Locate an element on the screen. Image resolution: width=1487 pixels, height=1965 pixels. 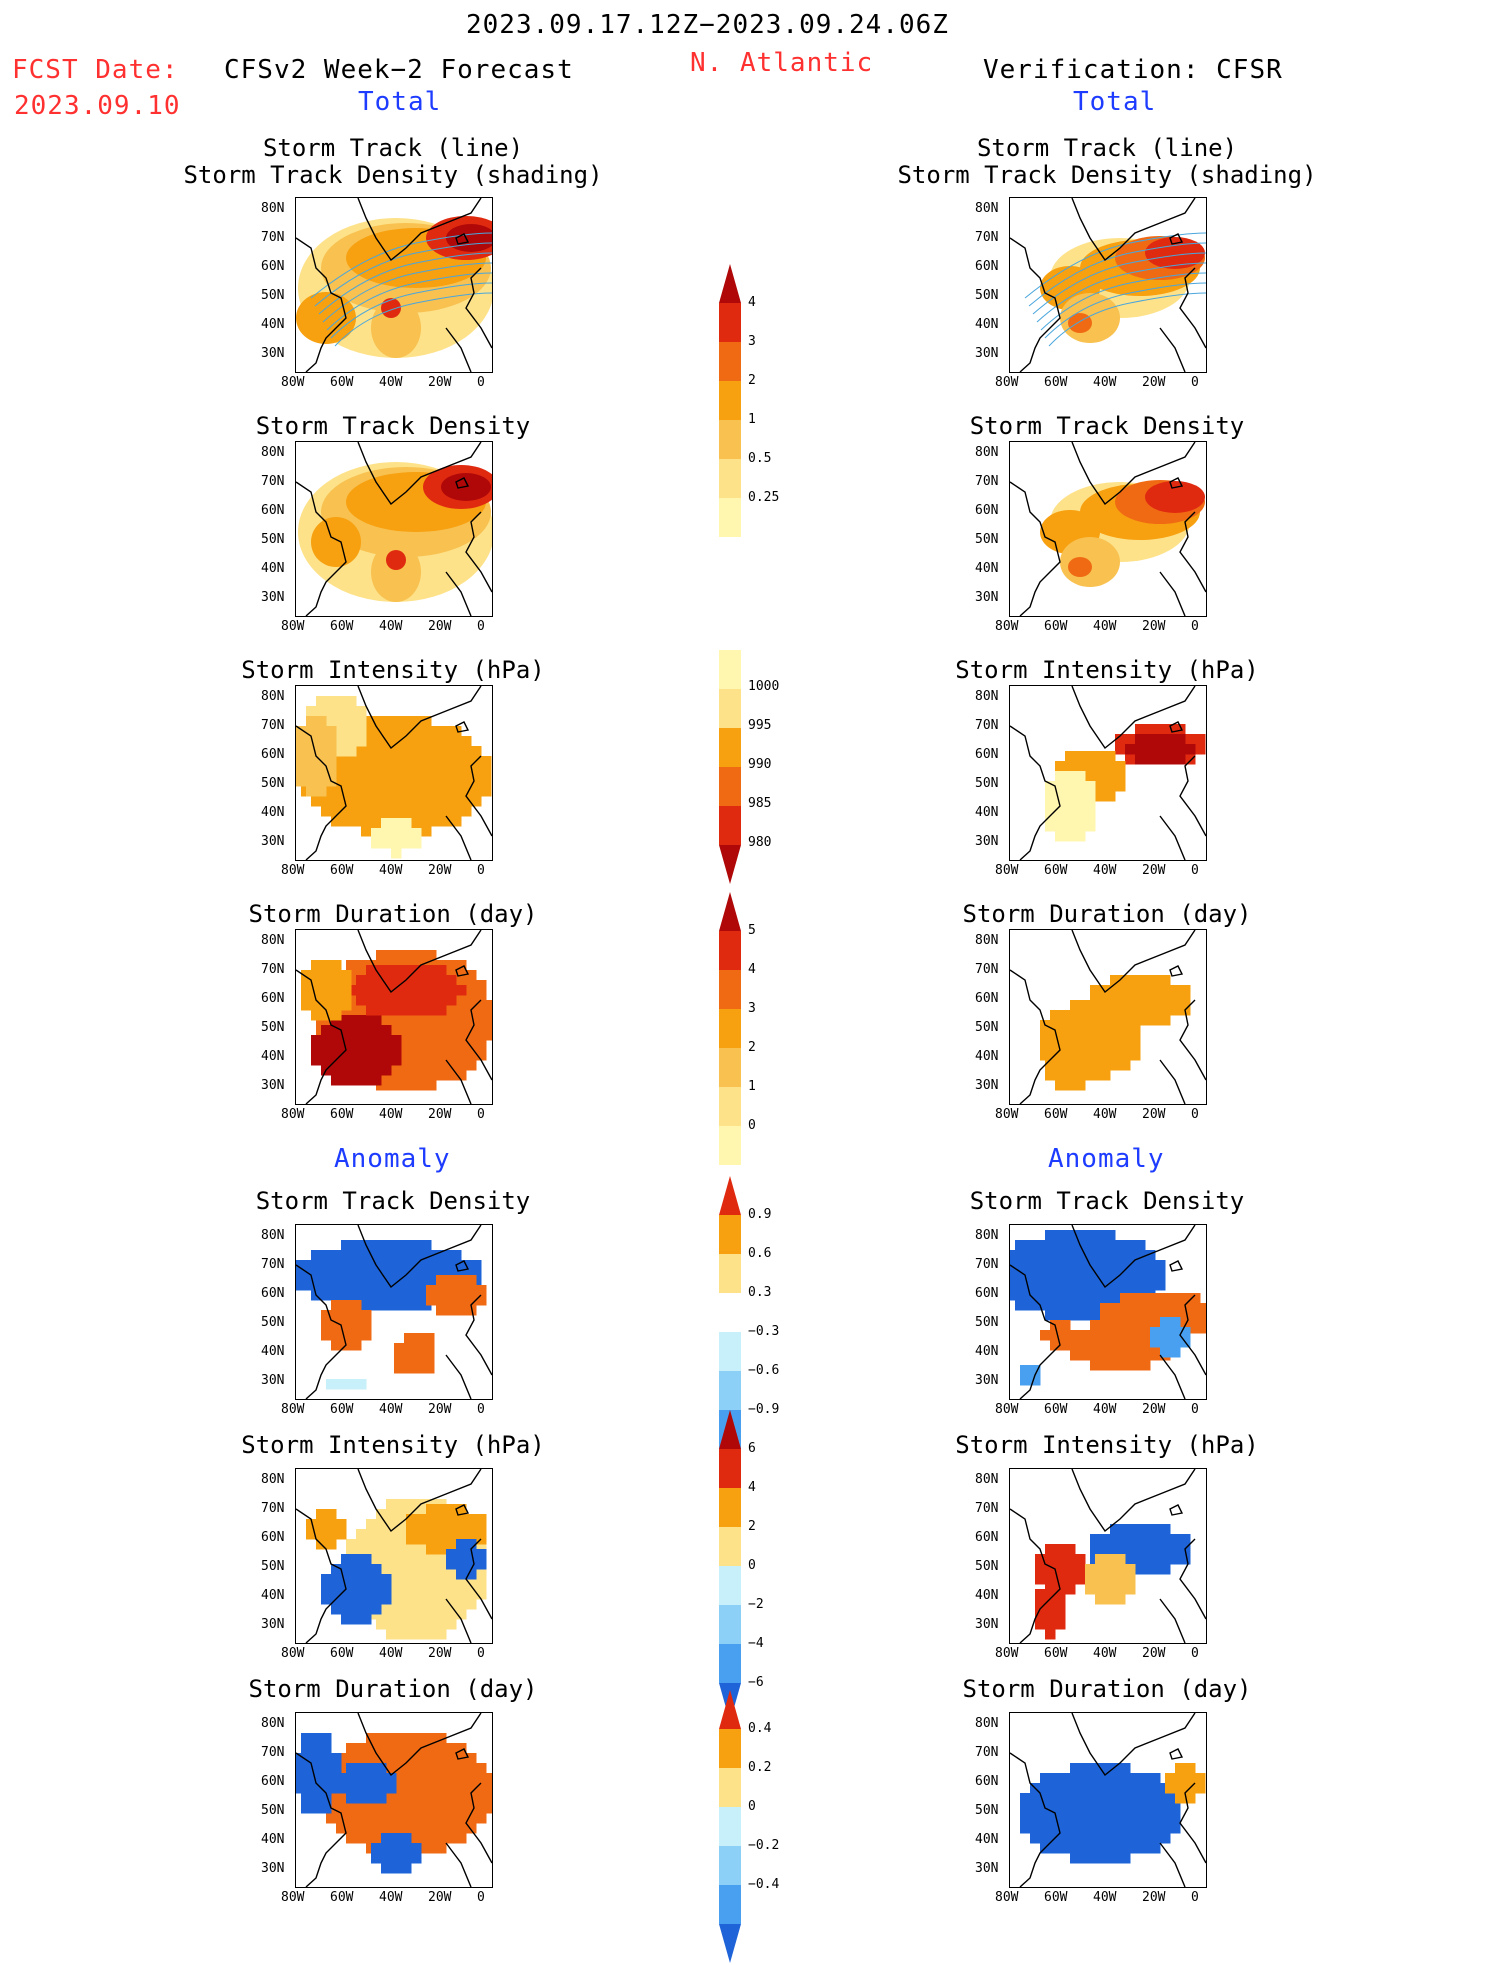
right-total-label: Total is located at coordinates (1115, 102).